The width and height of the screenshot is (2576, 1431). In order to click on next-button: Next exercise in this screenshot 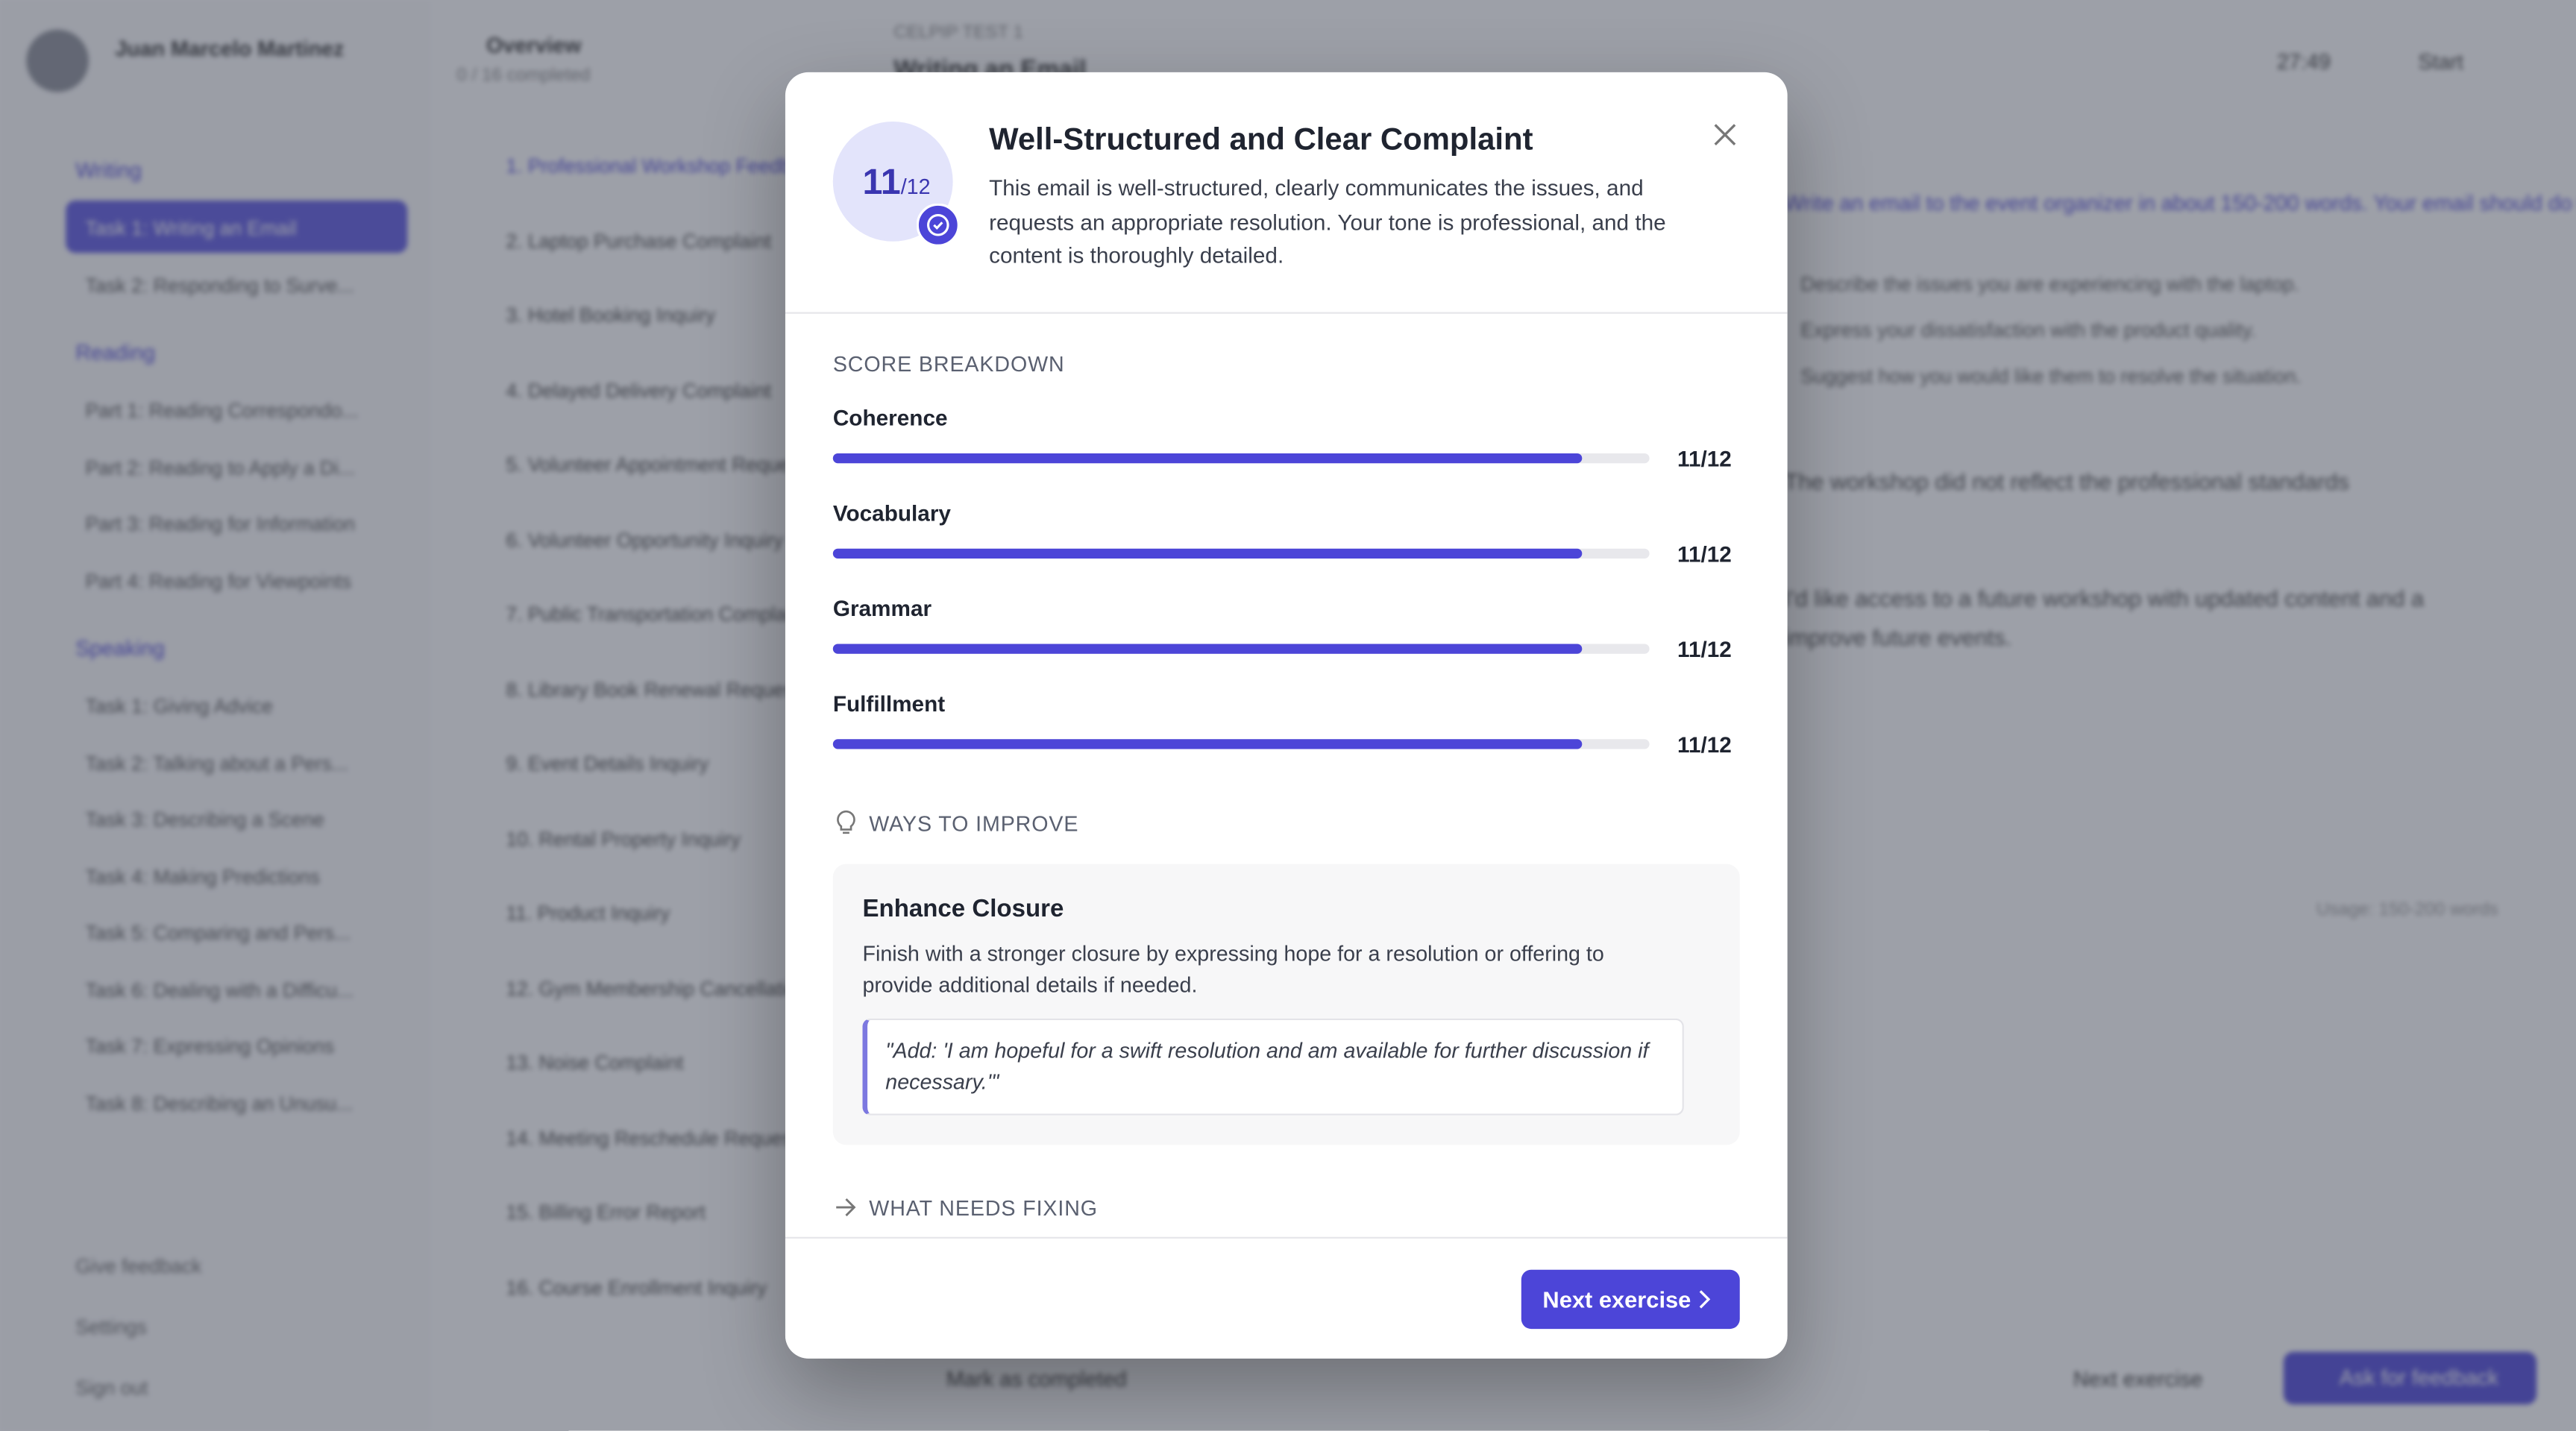, I will do `click(1631, 1299)`.